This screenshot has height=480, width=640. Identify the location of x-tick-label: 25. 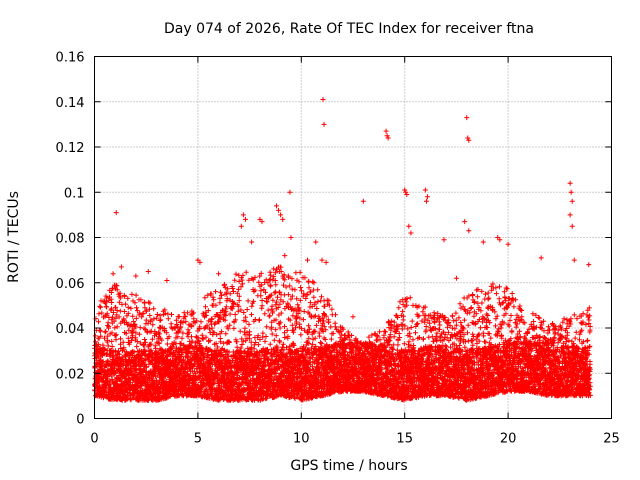
(611, 439).